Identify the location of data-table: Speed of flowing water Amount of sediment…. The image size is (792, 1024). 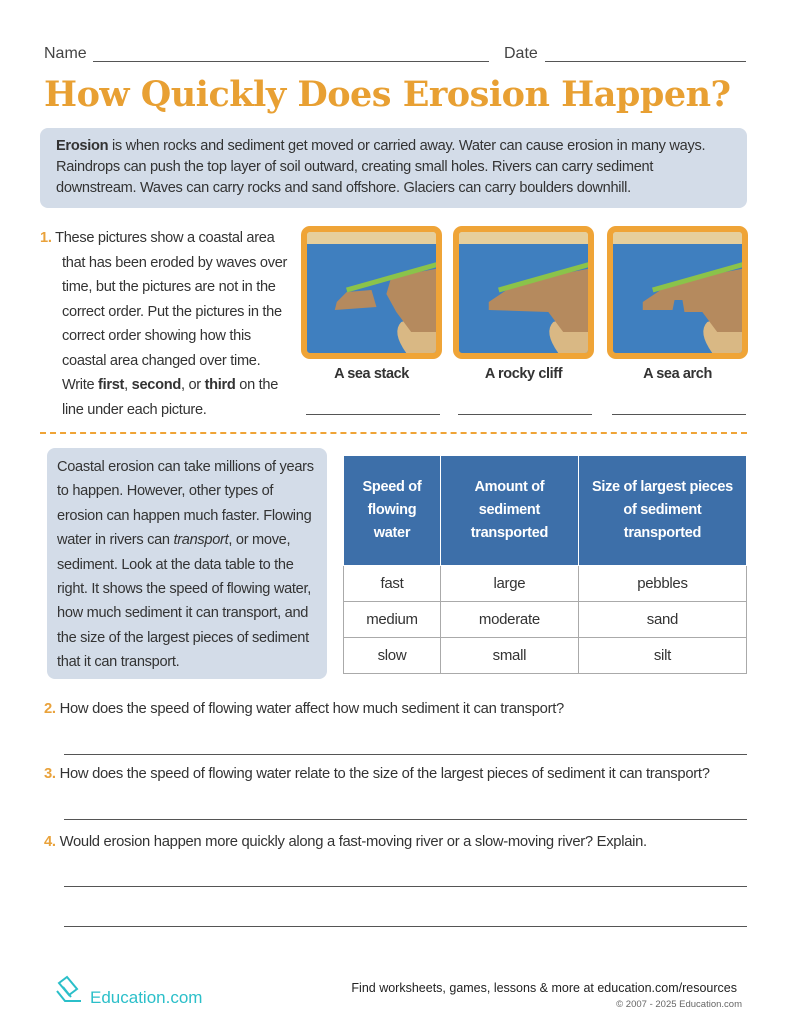
(545, 564).